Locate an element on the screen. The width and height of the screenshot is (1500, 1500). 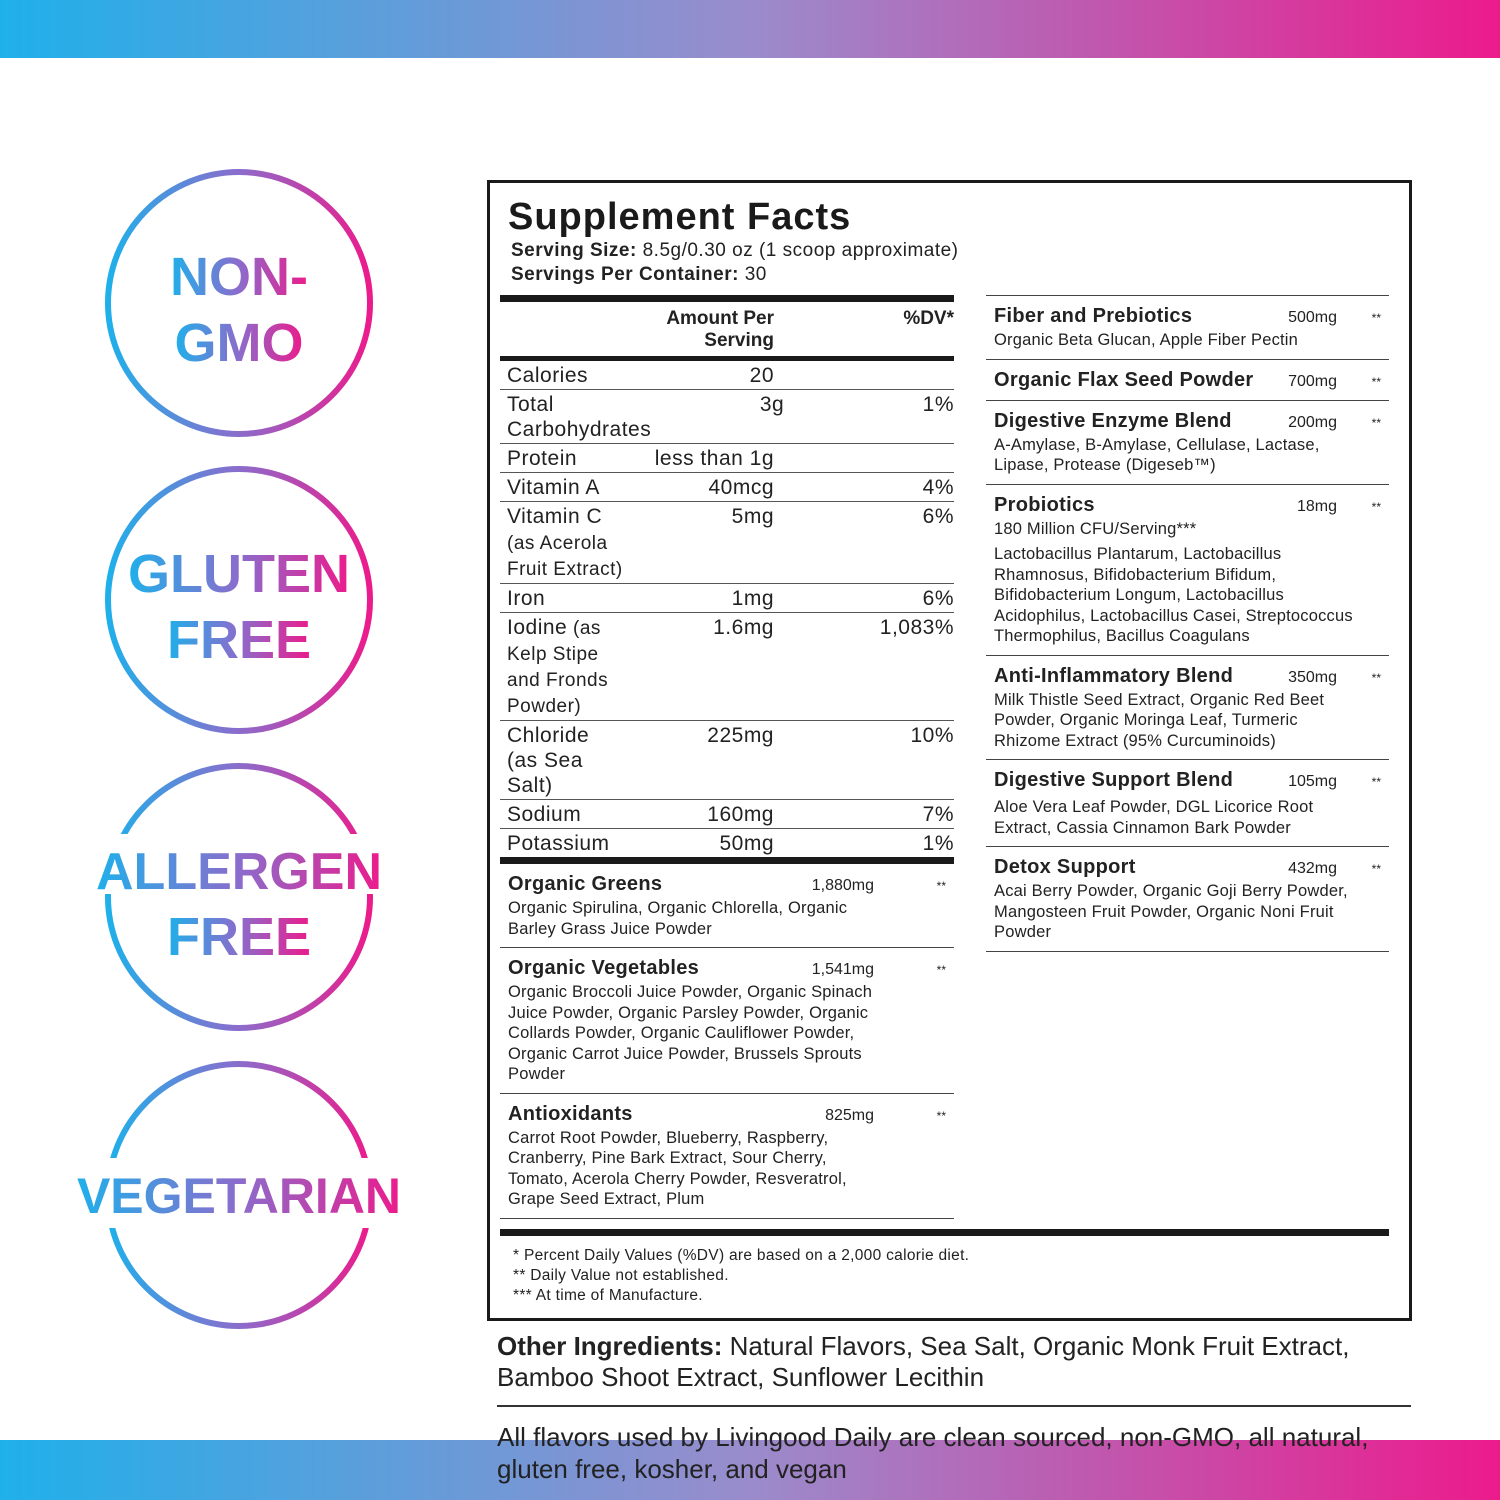
blend-item: Organic Flax Seed Powder 700mg ** is located at coordinates (1187, 380).